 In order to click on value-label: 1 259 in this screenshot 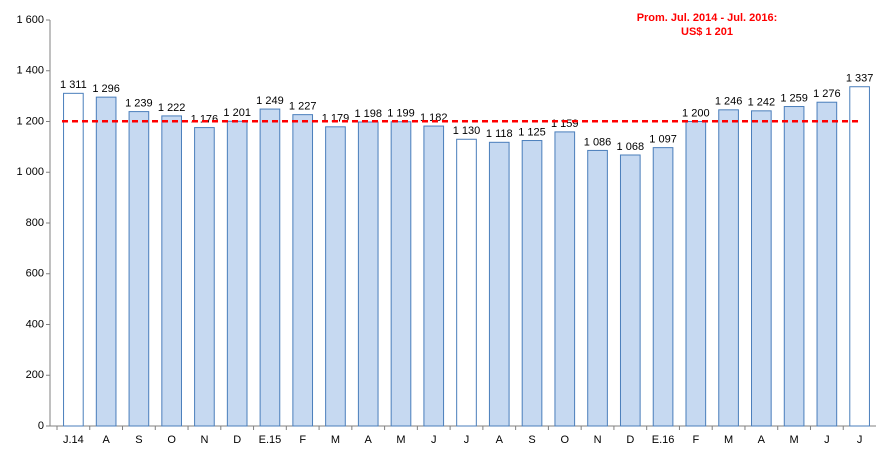, I will do `click(794, 98)`.